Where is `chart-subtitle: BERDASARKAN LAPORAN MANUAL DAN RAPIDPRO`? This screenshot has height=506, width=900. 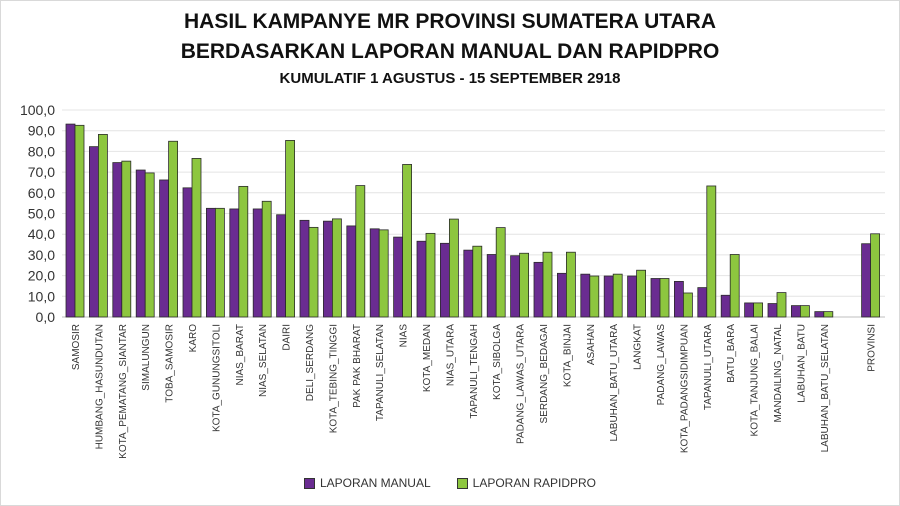 chart-subtitle: BERDASARKAN LAPORAN MANUAL DAN RAPIDPRO is located at coordinates (450, 51).